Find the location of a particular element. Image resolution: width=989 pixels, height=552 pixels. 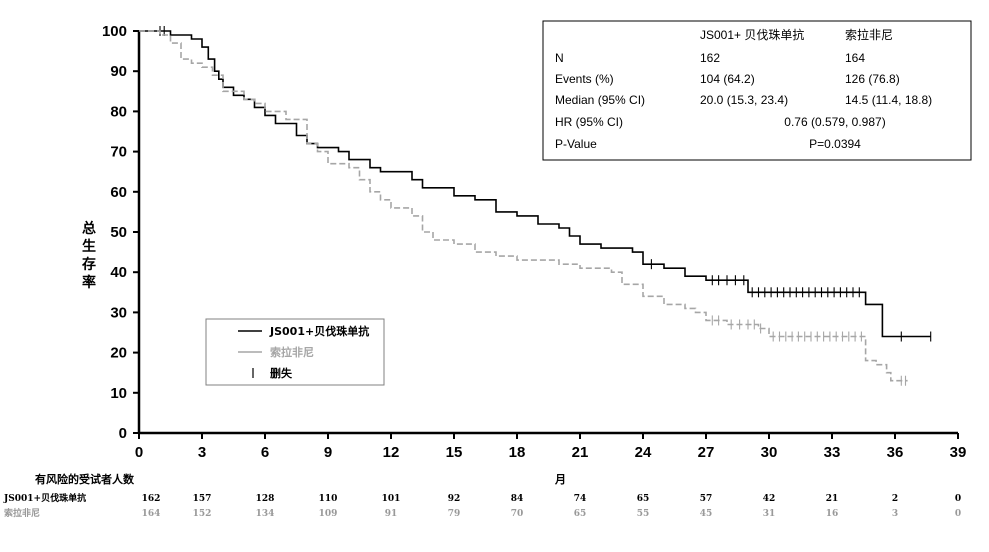

stats-row-label: N is located at coordinates (559, 58).